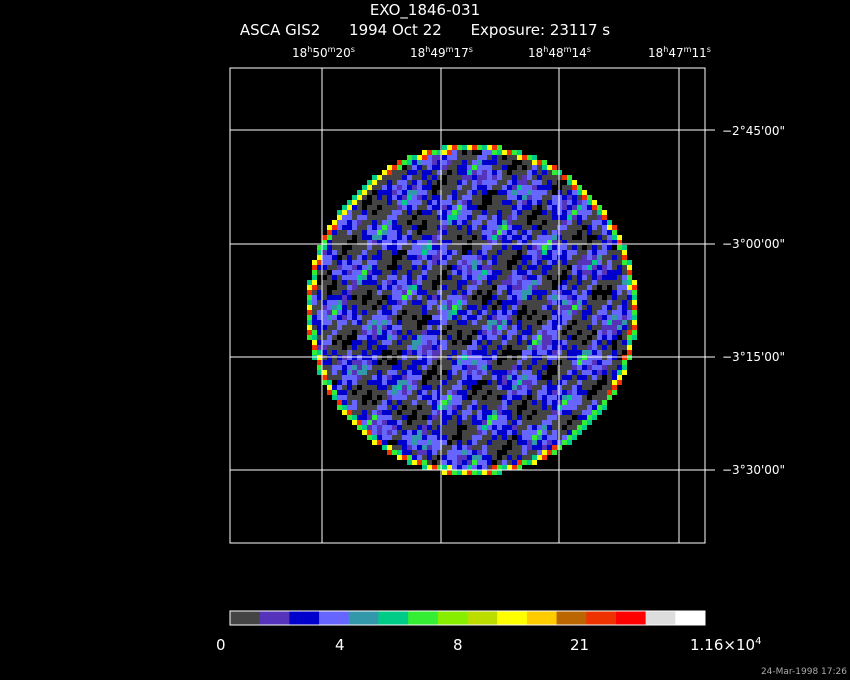 The width and height of the screenshot is (850, 680). Describe the element at coordinates (754, 131) in the screenshot. I see `dec-label-1: −2°45'00"` at that location.